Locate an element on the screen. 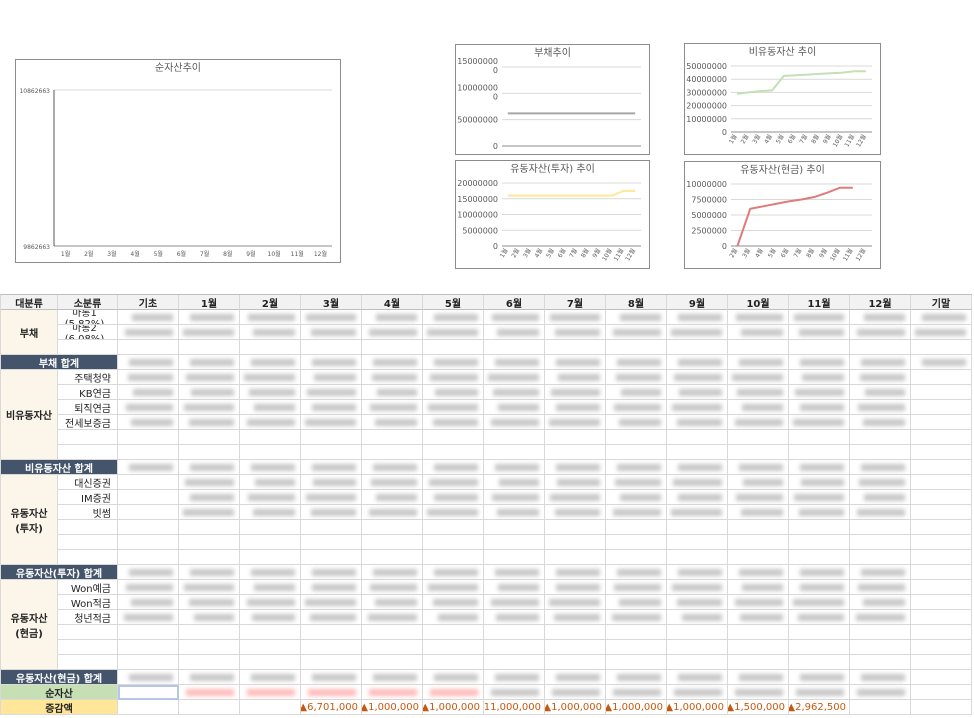 This screenshot has width=974, height=718. y-tick-label: 15000000 0 is located at coordinates (477, 66).